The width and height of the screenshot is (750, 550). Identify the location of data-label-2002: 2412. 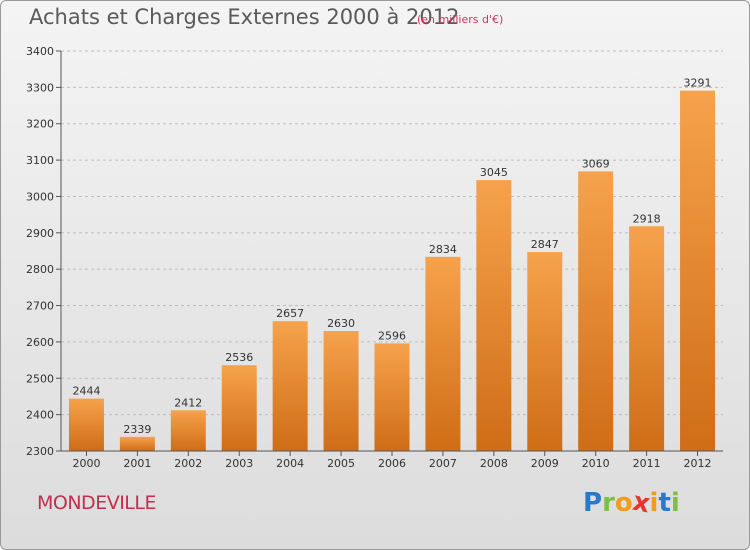
(188, 402).